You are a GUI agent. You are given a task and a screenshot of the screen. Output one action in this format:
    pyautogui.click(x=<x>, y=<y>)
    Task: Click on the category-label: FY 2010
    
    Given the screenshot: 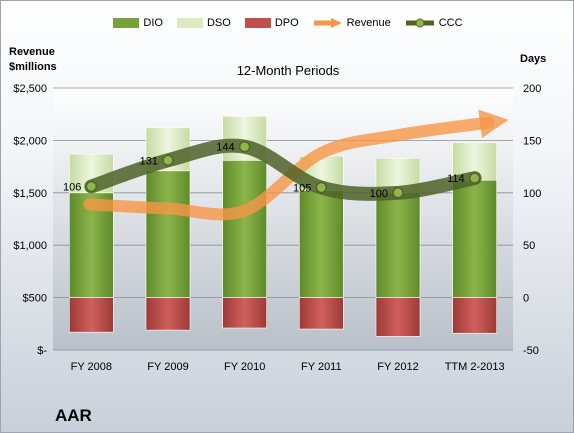 What is the action you would take?
    pyautogui.click(x=244, y=367)
    